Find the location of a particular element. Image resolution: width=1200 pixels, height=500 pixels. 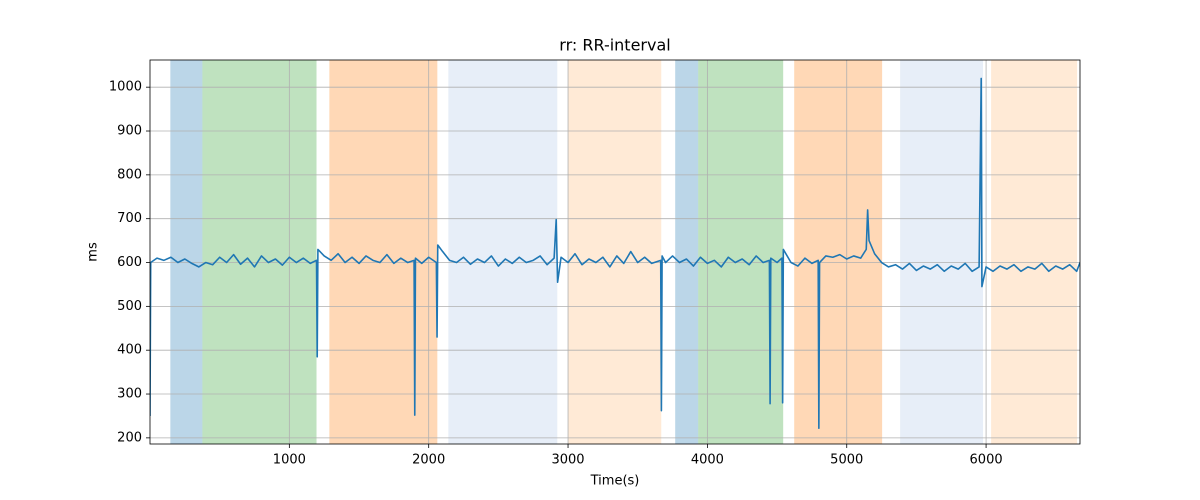

y-tick-label: 400 is located at coordinates (129, 350).